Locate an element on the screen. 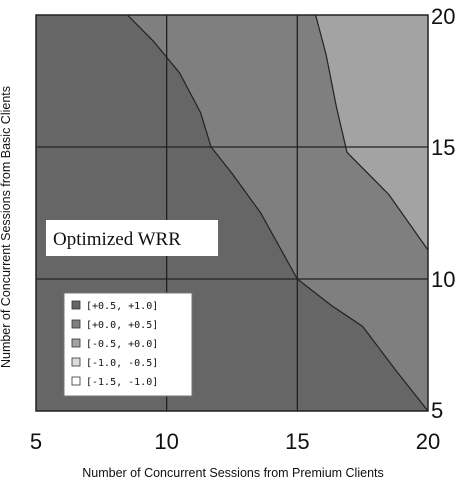 This screenshot has height=484, width=474. chart-annotation: Optimized WRR is located at coordinates (117, 239).